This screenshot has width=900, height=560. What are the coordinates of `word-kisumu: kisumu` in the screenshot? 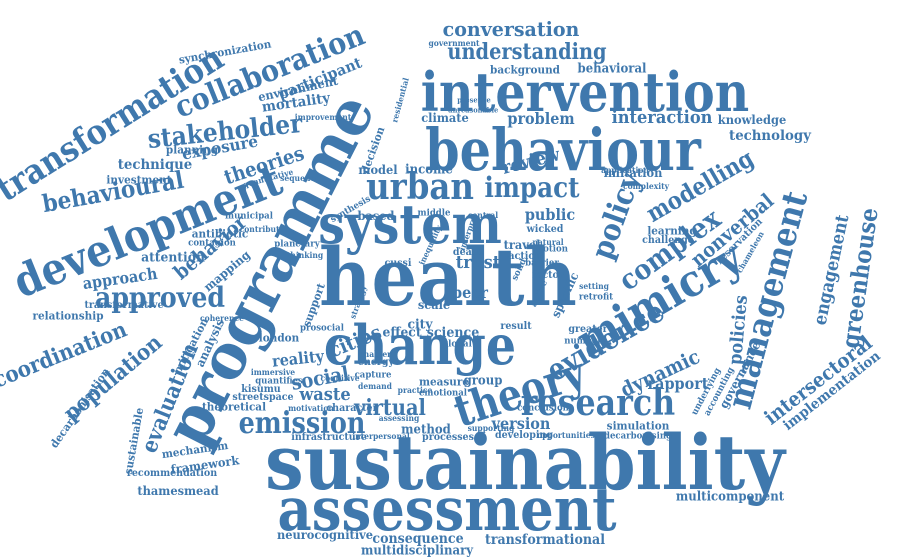 It's located at (261, 389).